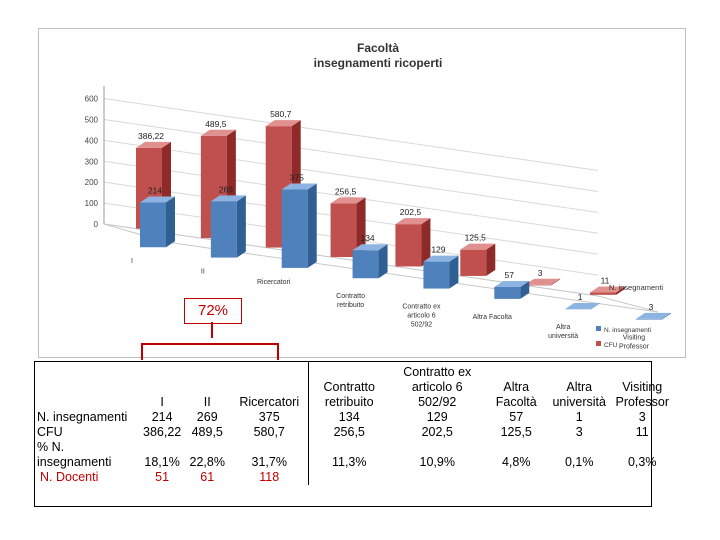 The image size is (720, 540). Describe the element at coordinates (92, 203) in the screenshot. I see `y-tick-label: 100` at that location.